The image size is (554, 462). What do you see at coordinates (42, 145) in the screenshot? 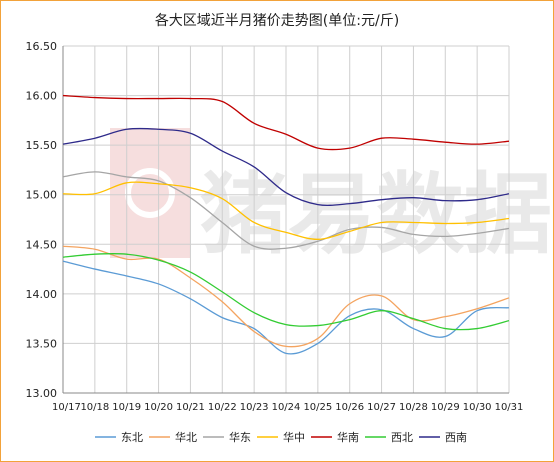
I see `y-tick-label: 15.50` at bounding box center [42, 145].